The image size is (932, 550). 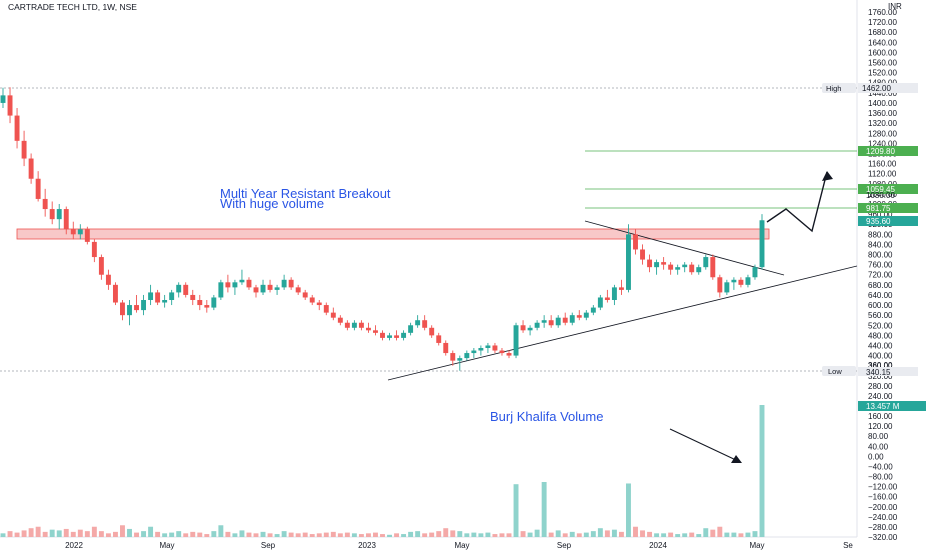 What do you see at coordinates (883, 537) in the screenshot?
I see `volume-tick-label: −320.00` at bounding box center [883, 537].